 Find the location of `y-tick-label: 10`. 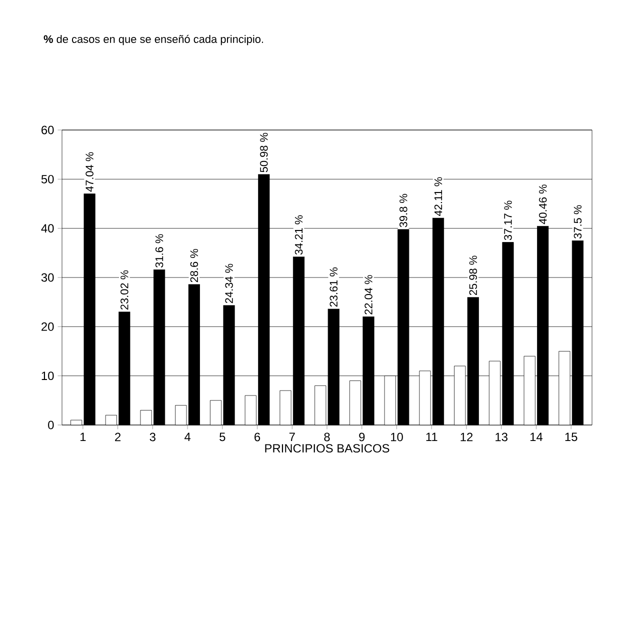

y-tick-label: 10 is located at coordinates (48, 376).